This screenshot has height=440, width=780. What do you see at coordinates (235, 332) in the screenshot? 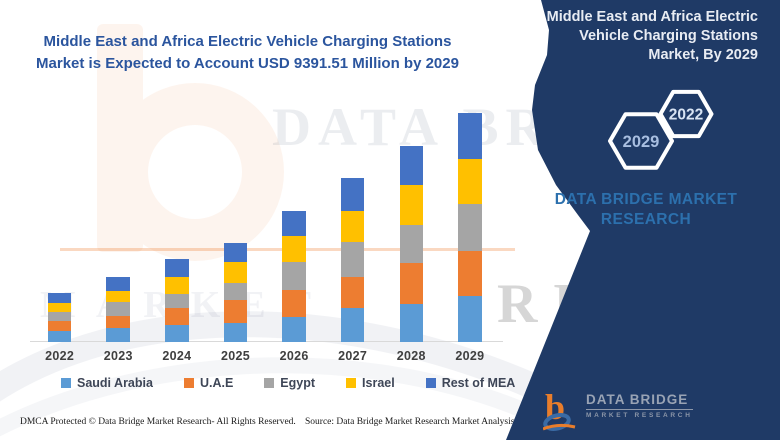
I see `bar-segment-saudi-arabia-2025` at bounding box center [235, 332].